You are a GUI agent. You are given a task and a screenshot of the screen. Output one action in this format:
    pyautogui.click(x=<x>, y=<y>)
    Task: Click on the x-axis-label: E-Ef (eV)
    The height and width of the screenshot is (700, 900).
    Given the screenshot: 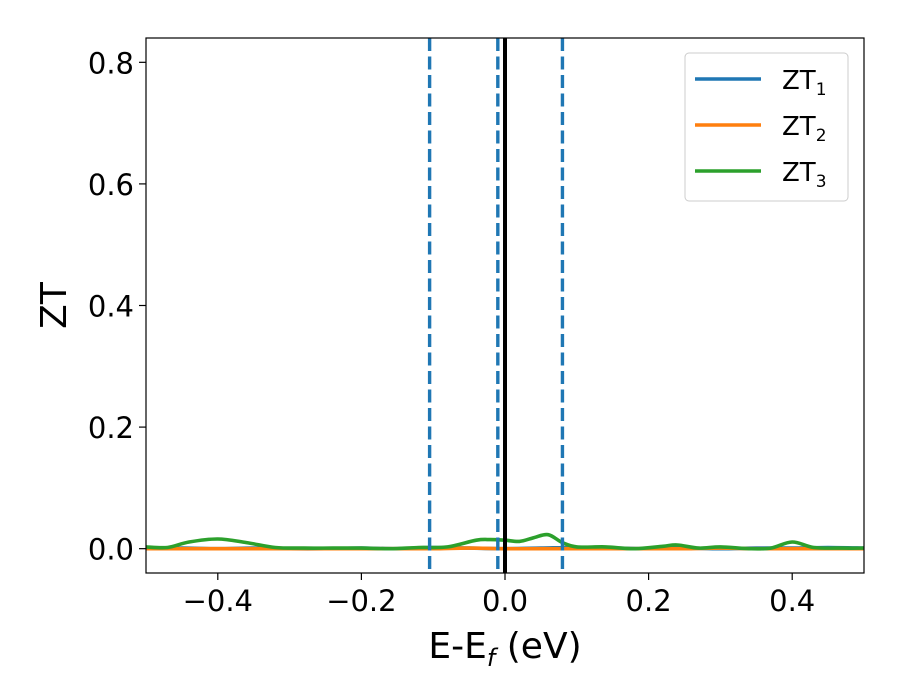 What is the action you would take?
    pyautogui.click(x=504, y=649)
    